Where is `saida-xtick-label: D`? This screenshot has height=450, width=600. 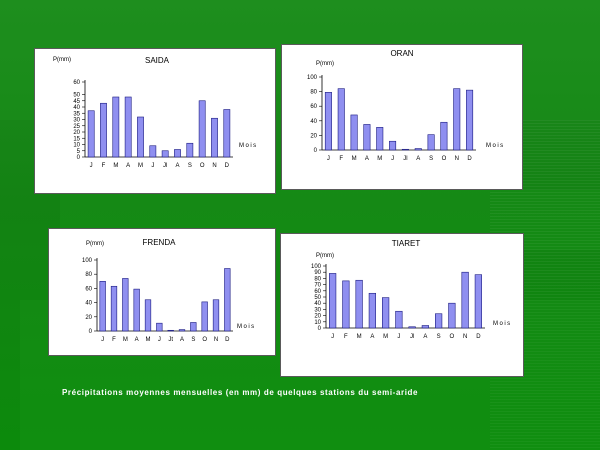
saida-xtick-label: D is located at coordinates (227, 166).